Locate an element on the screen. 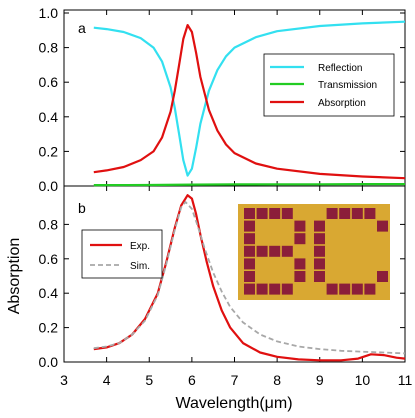 The image size is (415, 418). legend-sim-label: Sim. is located at coordinates (140, 266).